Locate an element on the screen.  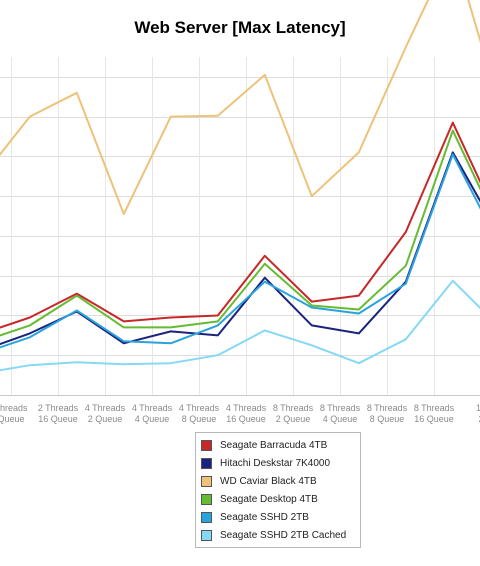
legend-item: Hitachi Deskstar 7K4000 is located at coordinates (278, 463).